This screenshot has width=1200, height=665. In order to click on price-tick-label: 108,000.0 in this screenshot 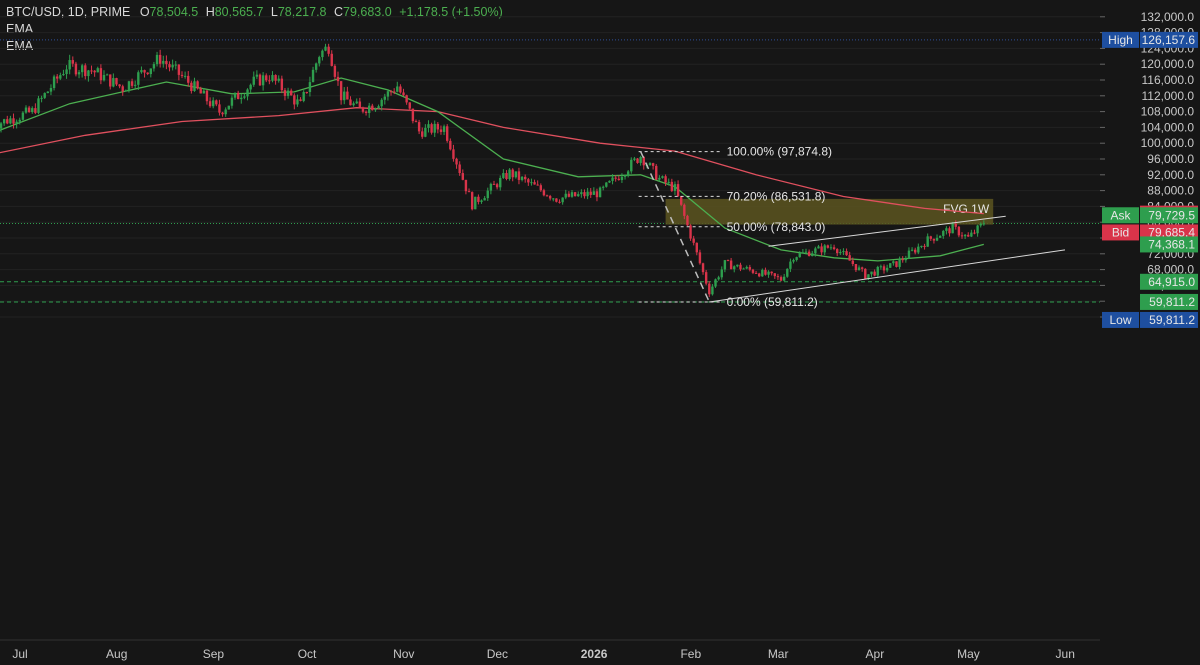, I will do `click(1168, 112)`.